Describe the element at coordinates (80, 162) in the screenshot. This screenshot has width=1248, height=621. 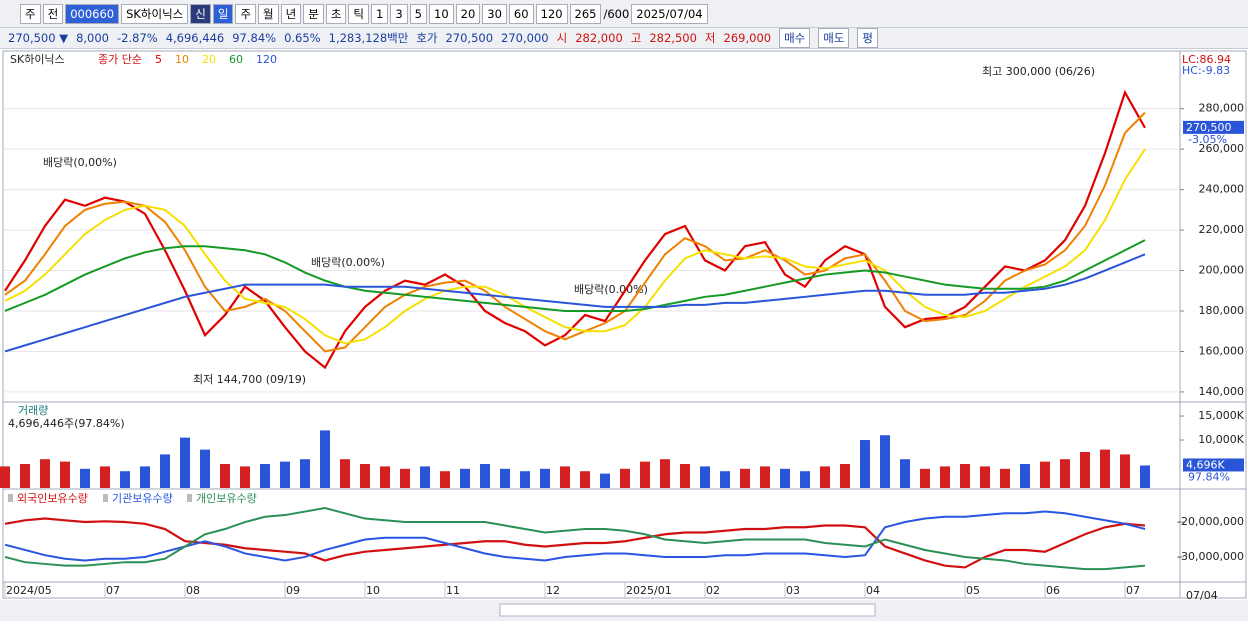
I see `dividend-annotation: 배당락(0,00%)` at that location.